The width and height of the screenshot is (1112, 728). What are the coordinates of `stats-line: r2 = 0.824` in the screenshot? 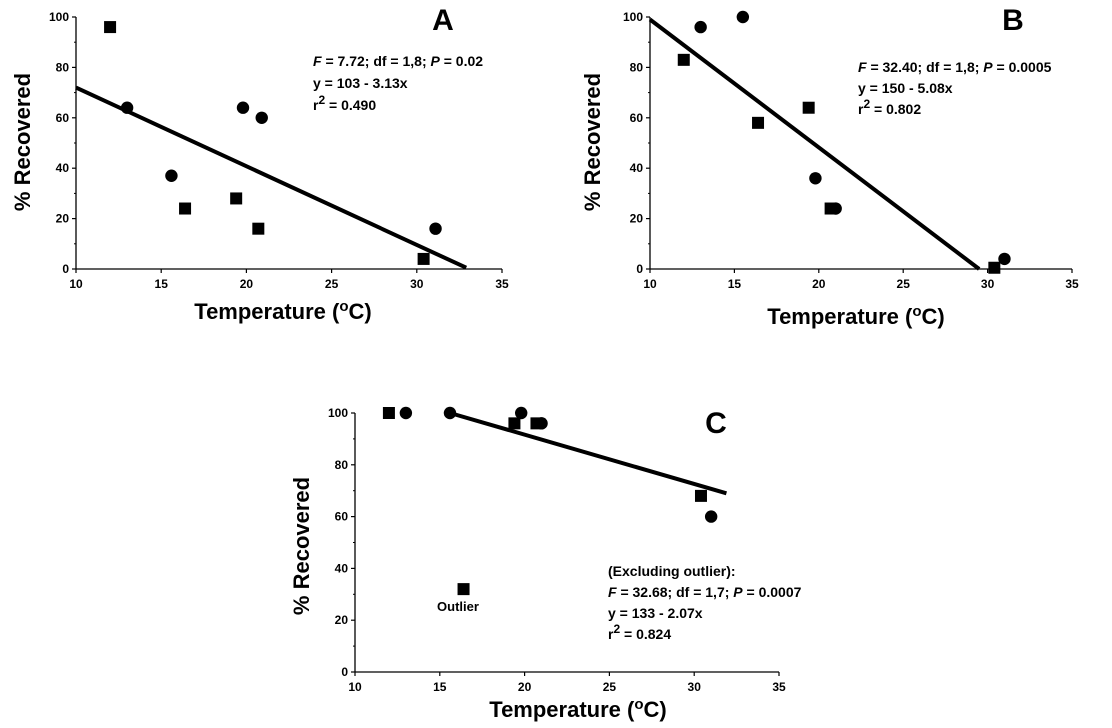 It's located at (639, 632).